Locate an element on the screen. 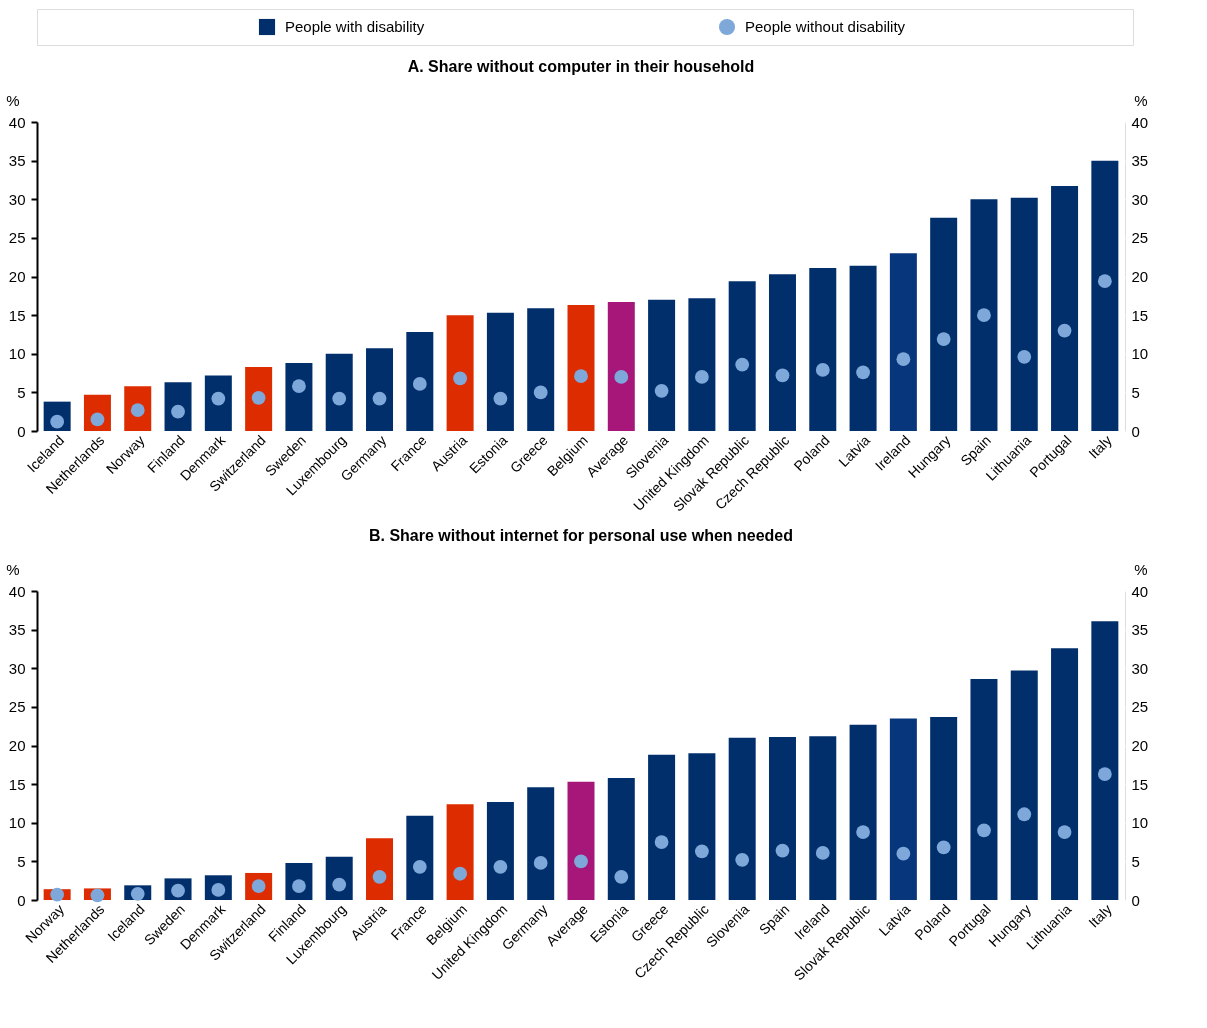 Image resolution: width=1207 pixels, height=1028 pixels. y-tick-label: 25 is located at coordinates (17, 238).